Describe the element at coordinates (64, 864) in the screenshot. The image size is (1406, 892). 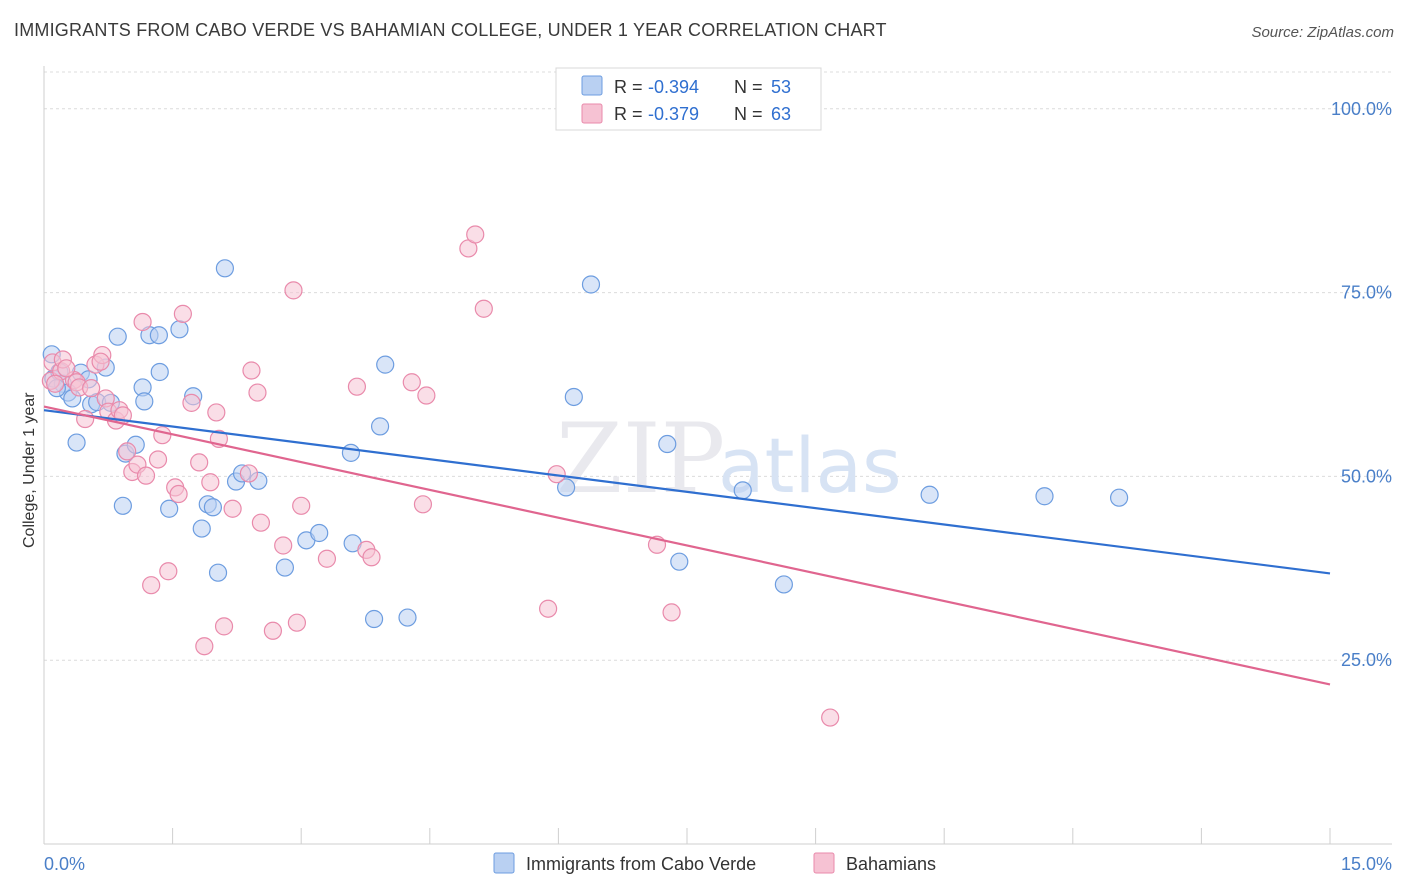
I see `x-tick-label: 0.0%` at that location.